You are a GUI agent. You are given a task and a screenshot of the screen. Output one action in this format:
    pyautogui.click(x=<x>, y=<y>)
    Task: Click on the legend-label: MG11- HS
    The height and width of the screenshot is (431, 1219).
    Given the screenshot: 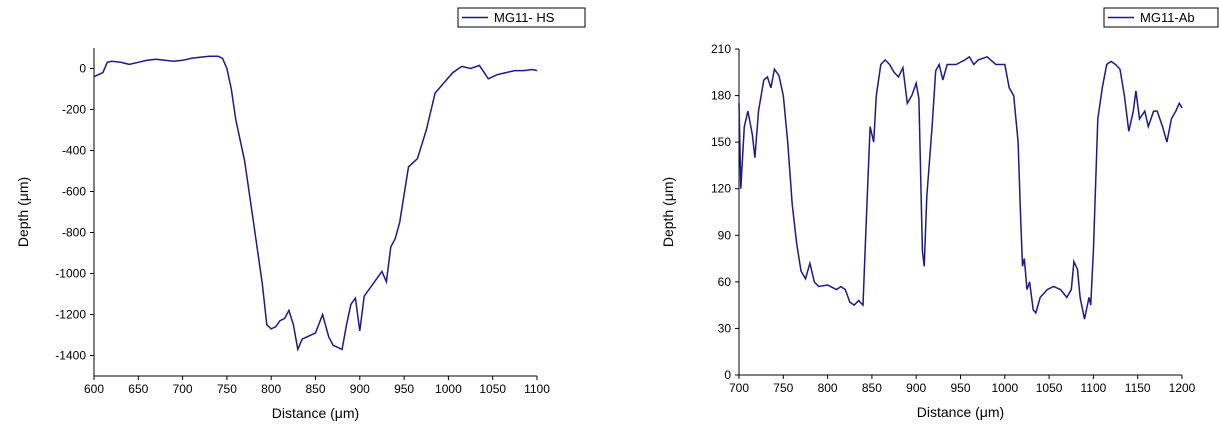 What is the action you would take?
    pyautogui.click(x=524, y=17)
    